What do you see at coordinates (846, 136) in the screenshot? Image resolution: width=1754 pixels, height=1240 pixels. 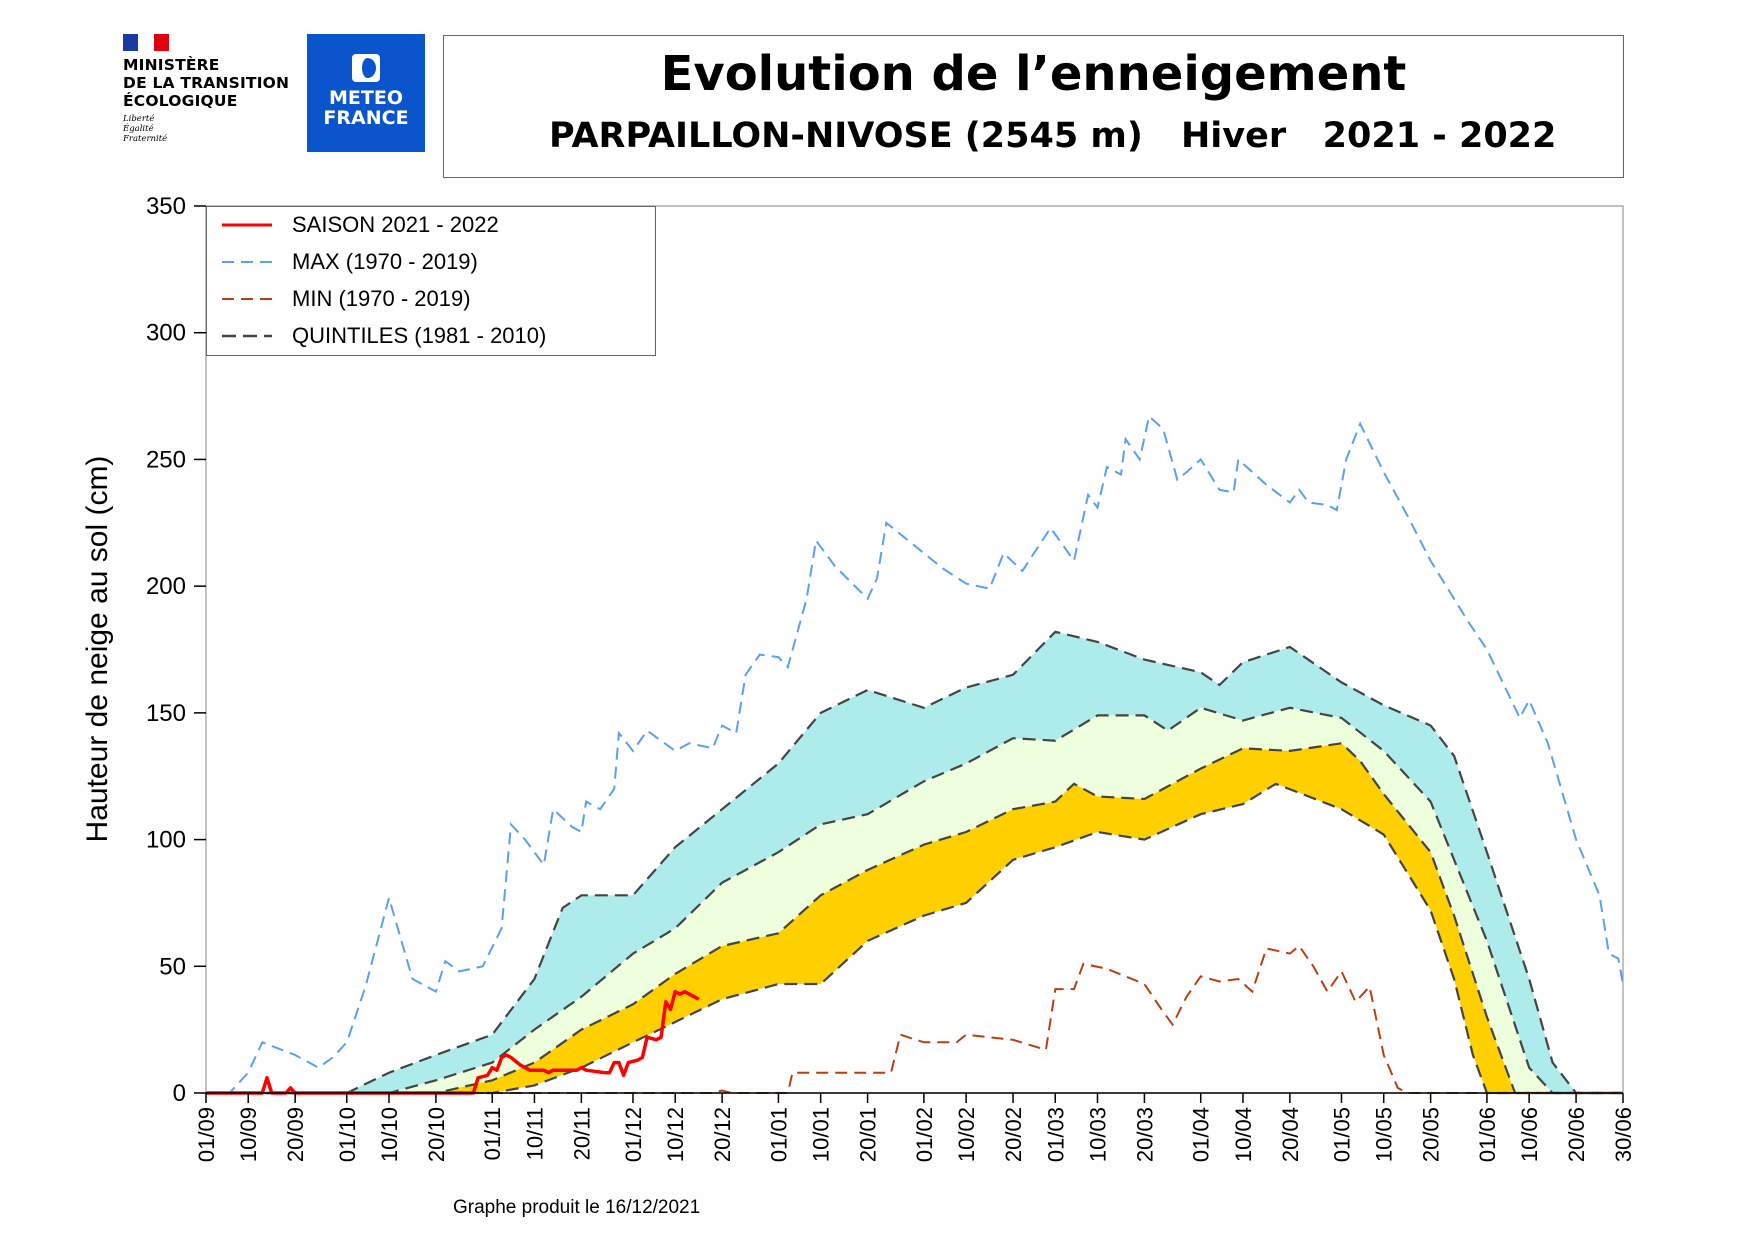 I see `station-name: PARPAILLON-NIVOSE (2545 m)` at bounding box center [846, 136].